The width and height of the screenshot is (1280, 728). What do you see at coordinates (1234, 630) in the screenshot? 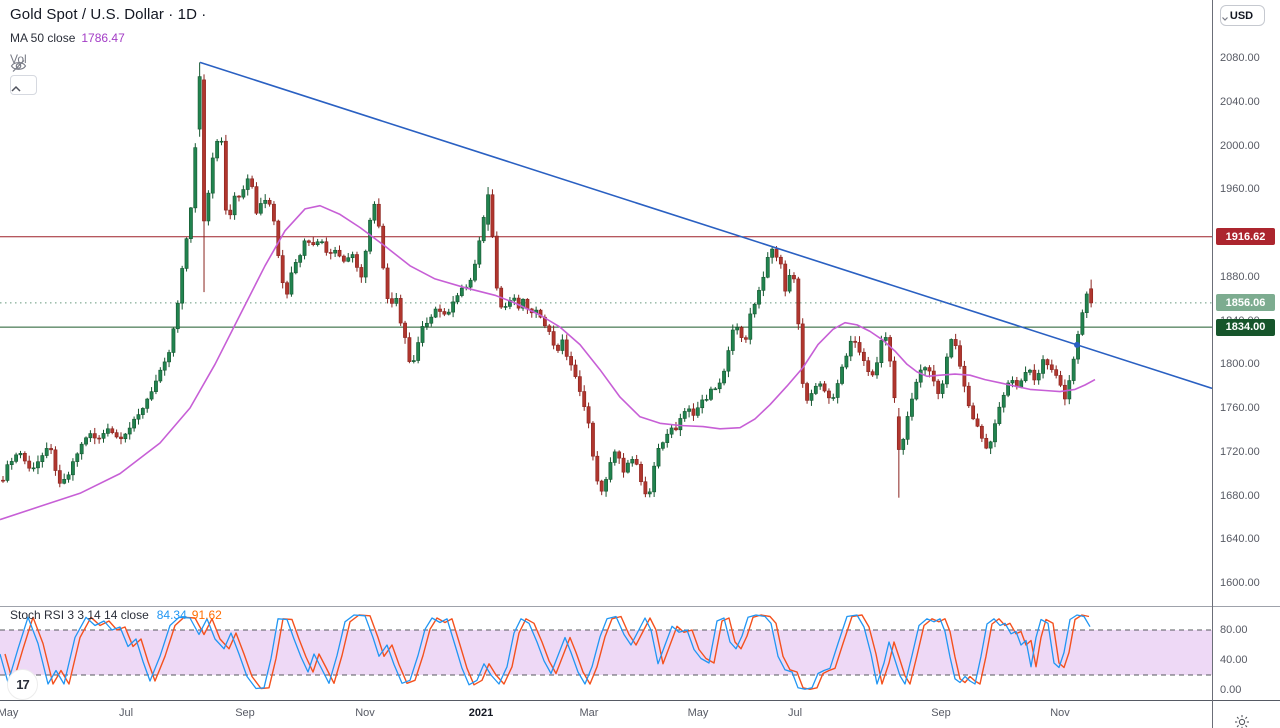
I see `stoch-tick-label: 80.00` at bounding box center [1234, 630].